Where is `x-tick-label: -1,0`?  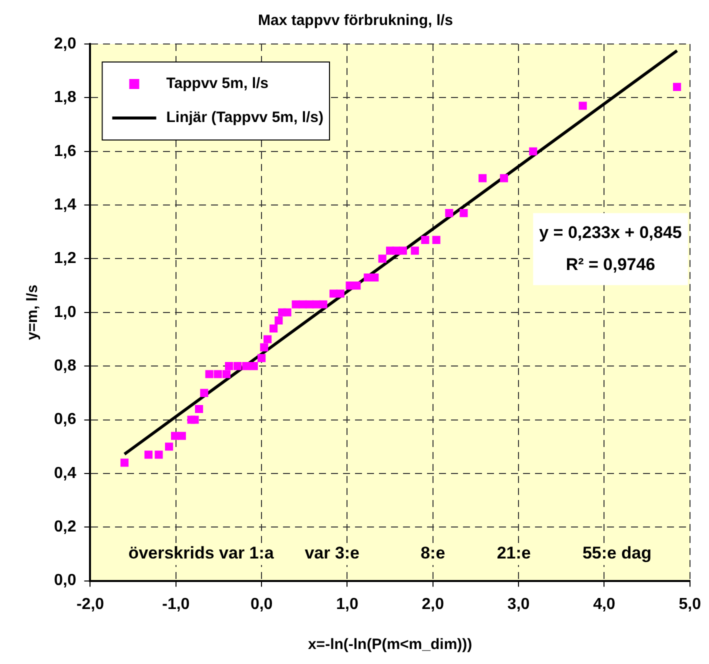 x-tick-label: -1,0 is located at coordinates (176, 604).